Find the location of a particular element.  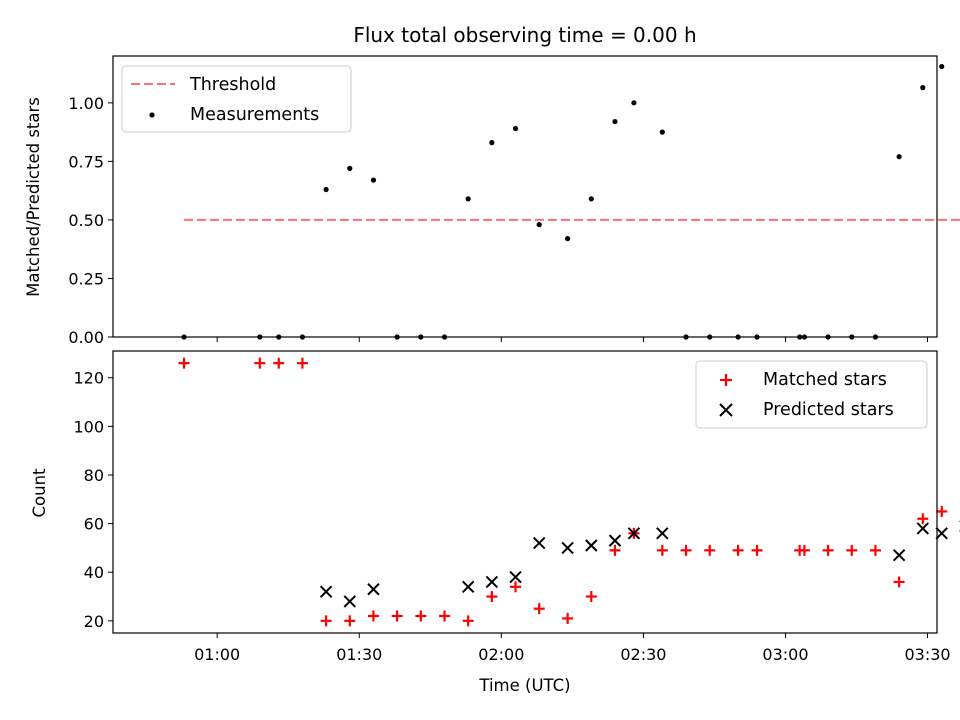

predicted-legend-label: Predicted stars is located at coordinates (828, 410).